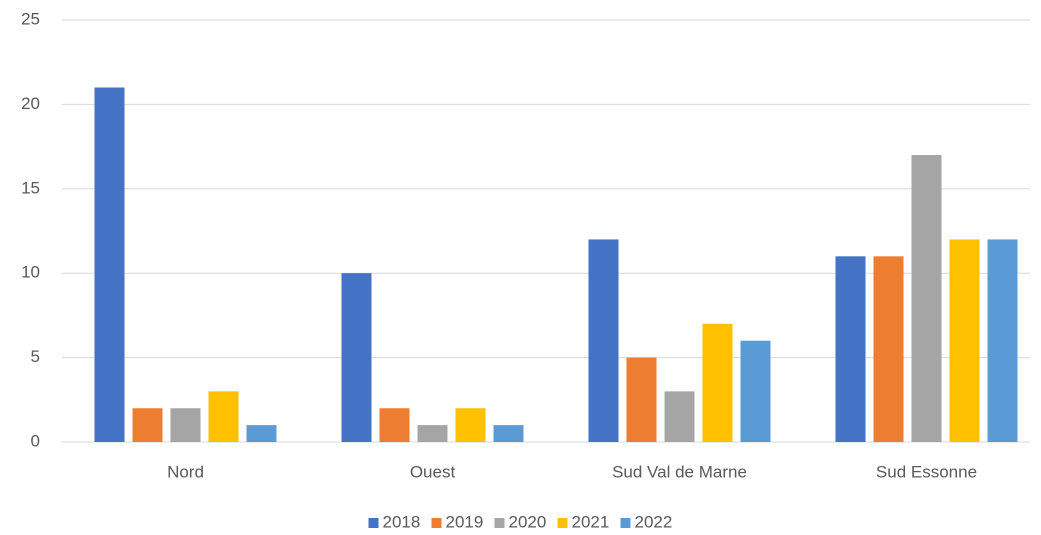 Image resolution: width=1041 pixels, height=535 pixels. Describe the element at coordinates (465, 521) in the screenshot. I see `legend-label: 2019` at that location.